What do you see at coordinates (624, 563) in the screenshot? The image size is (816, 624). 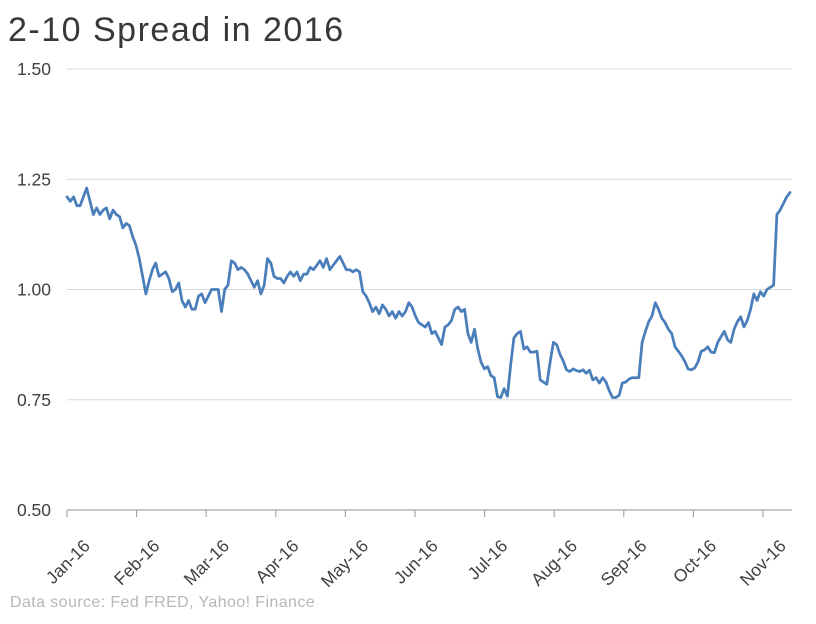 I see `x-axis-tick-label: Sep-16` at bounding box center [624, 563].